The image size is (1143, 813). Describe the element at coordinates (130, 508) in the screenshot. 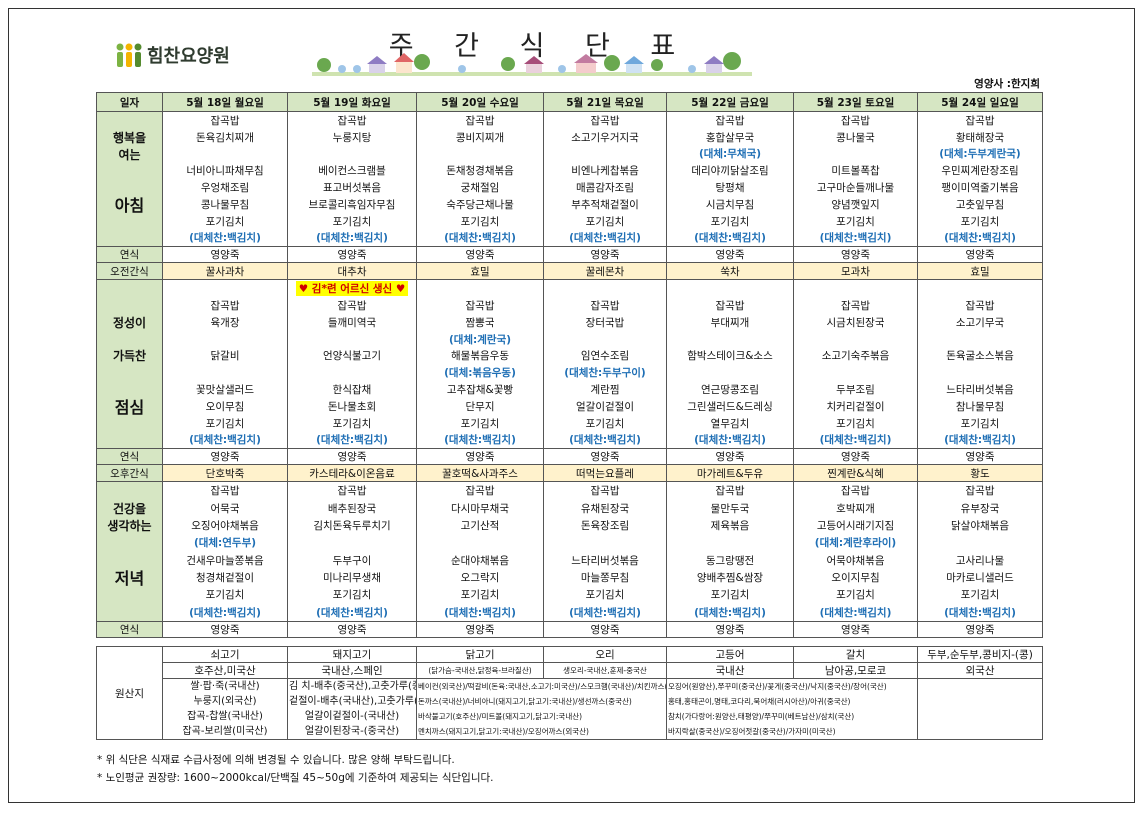

I see `slot: 건강을` at that location.